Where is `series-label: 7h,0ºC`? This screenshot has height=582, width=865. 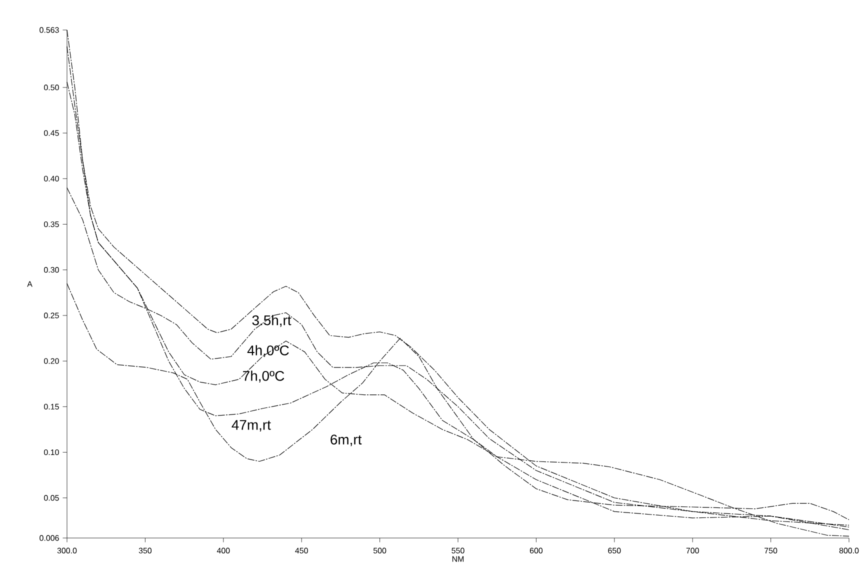
series-label: 7h,0ºC is located at coordinates (263, 376).